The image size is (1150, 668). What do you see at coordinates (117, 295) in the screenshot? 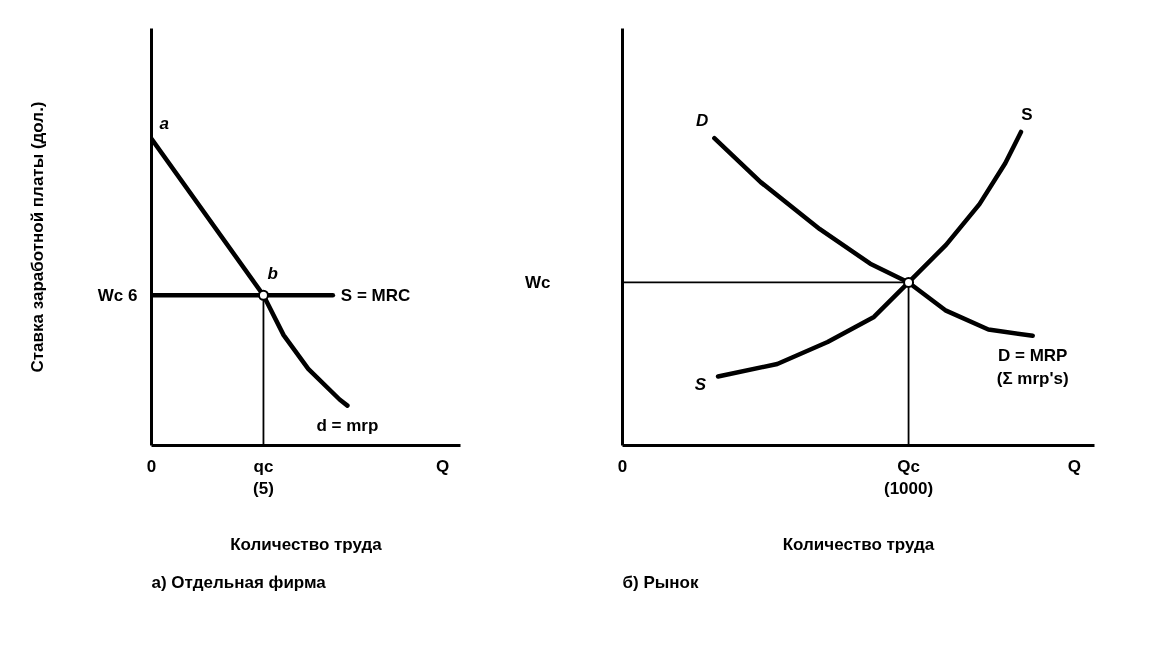
I see `text: Wc 6` at bounding box center [117, 295].